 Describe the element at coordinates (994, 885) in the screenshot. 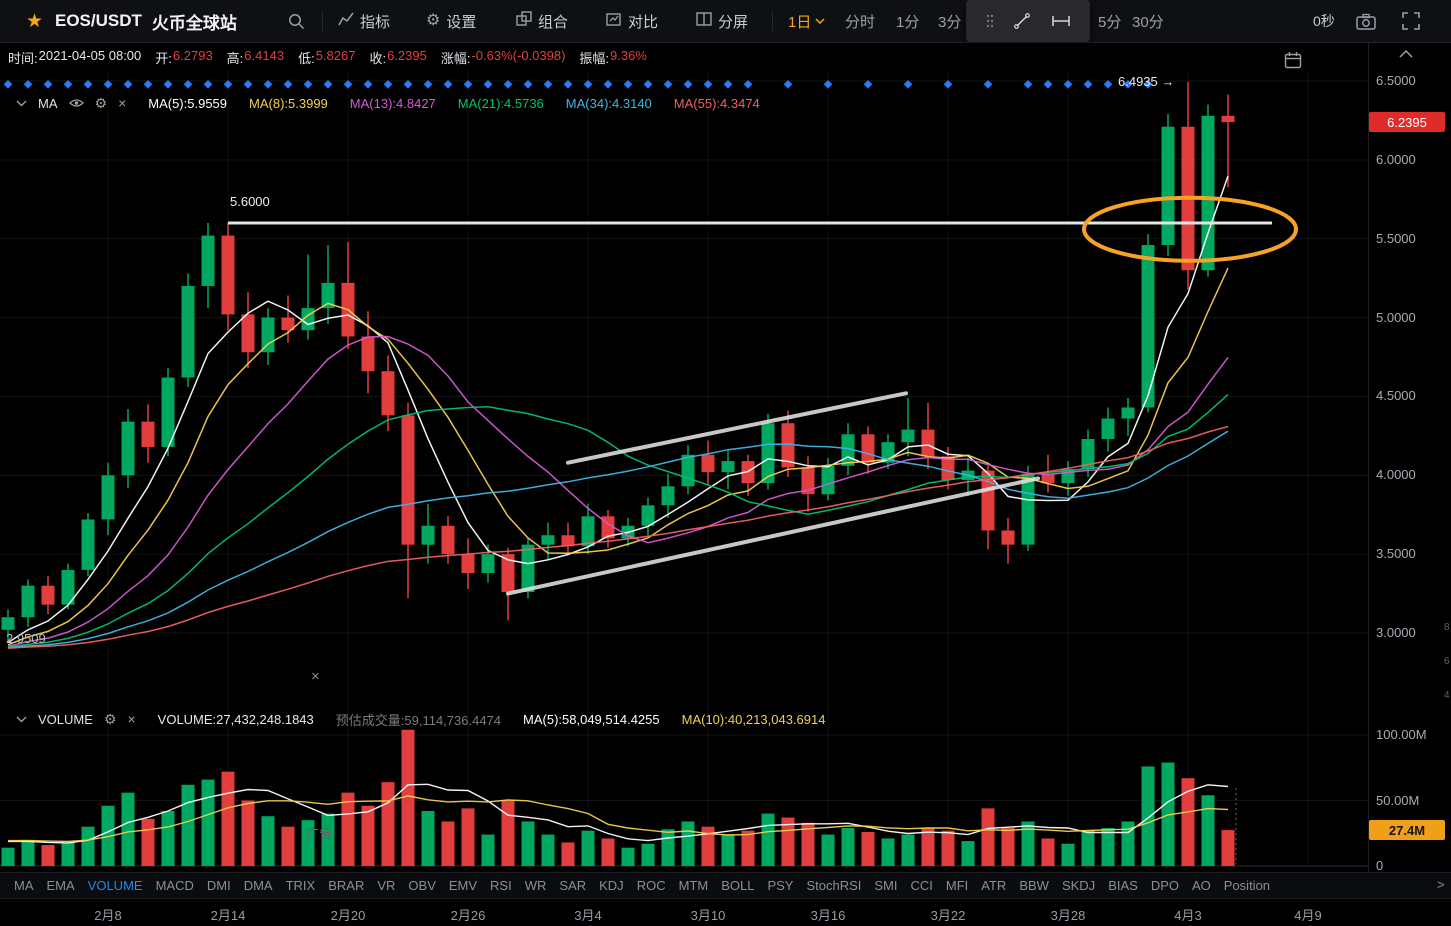

I see `tab-atr: ATR` at that location.